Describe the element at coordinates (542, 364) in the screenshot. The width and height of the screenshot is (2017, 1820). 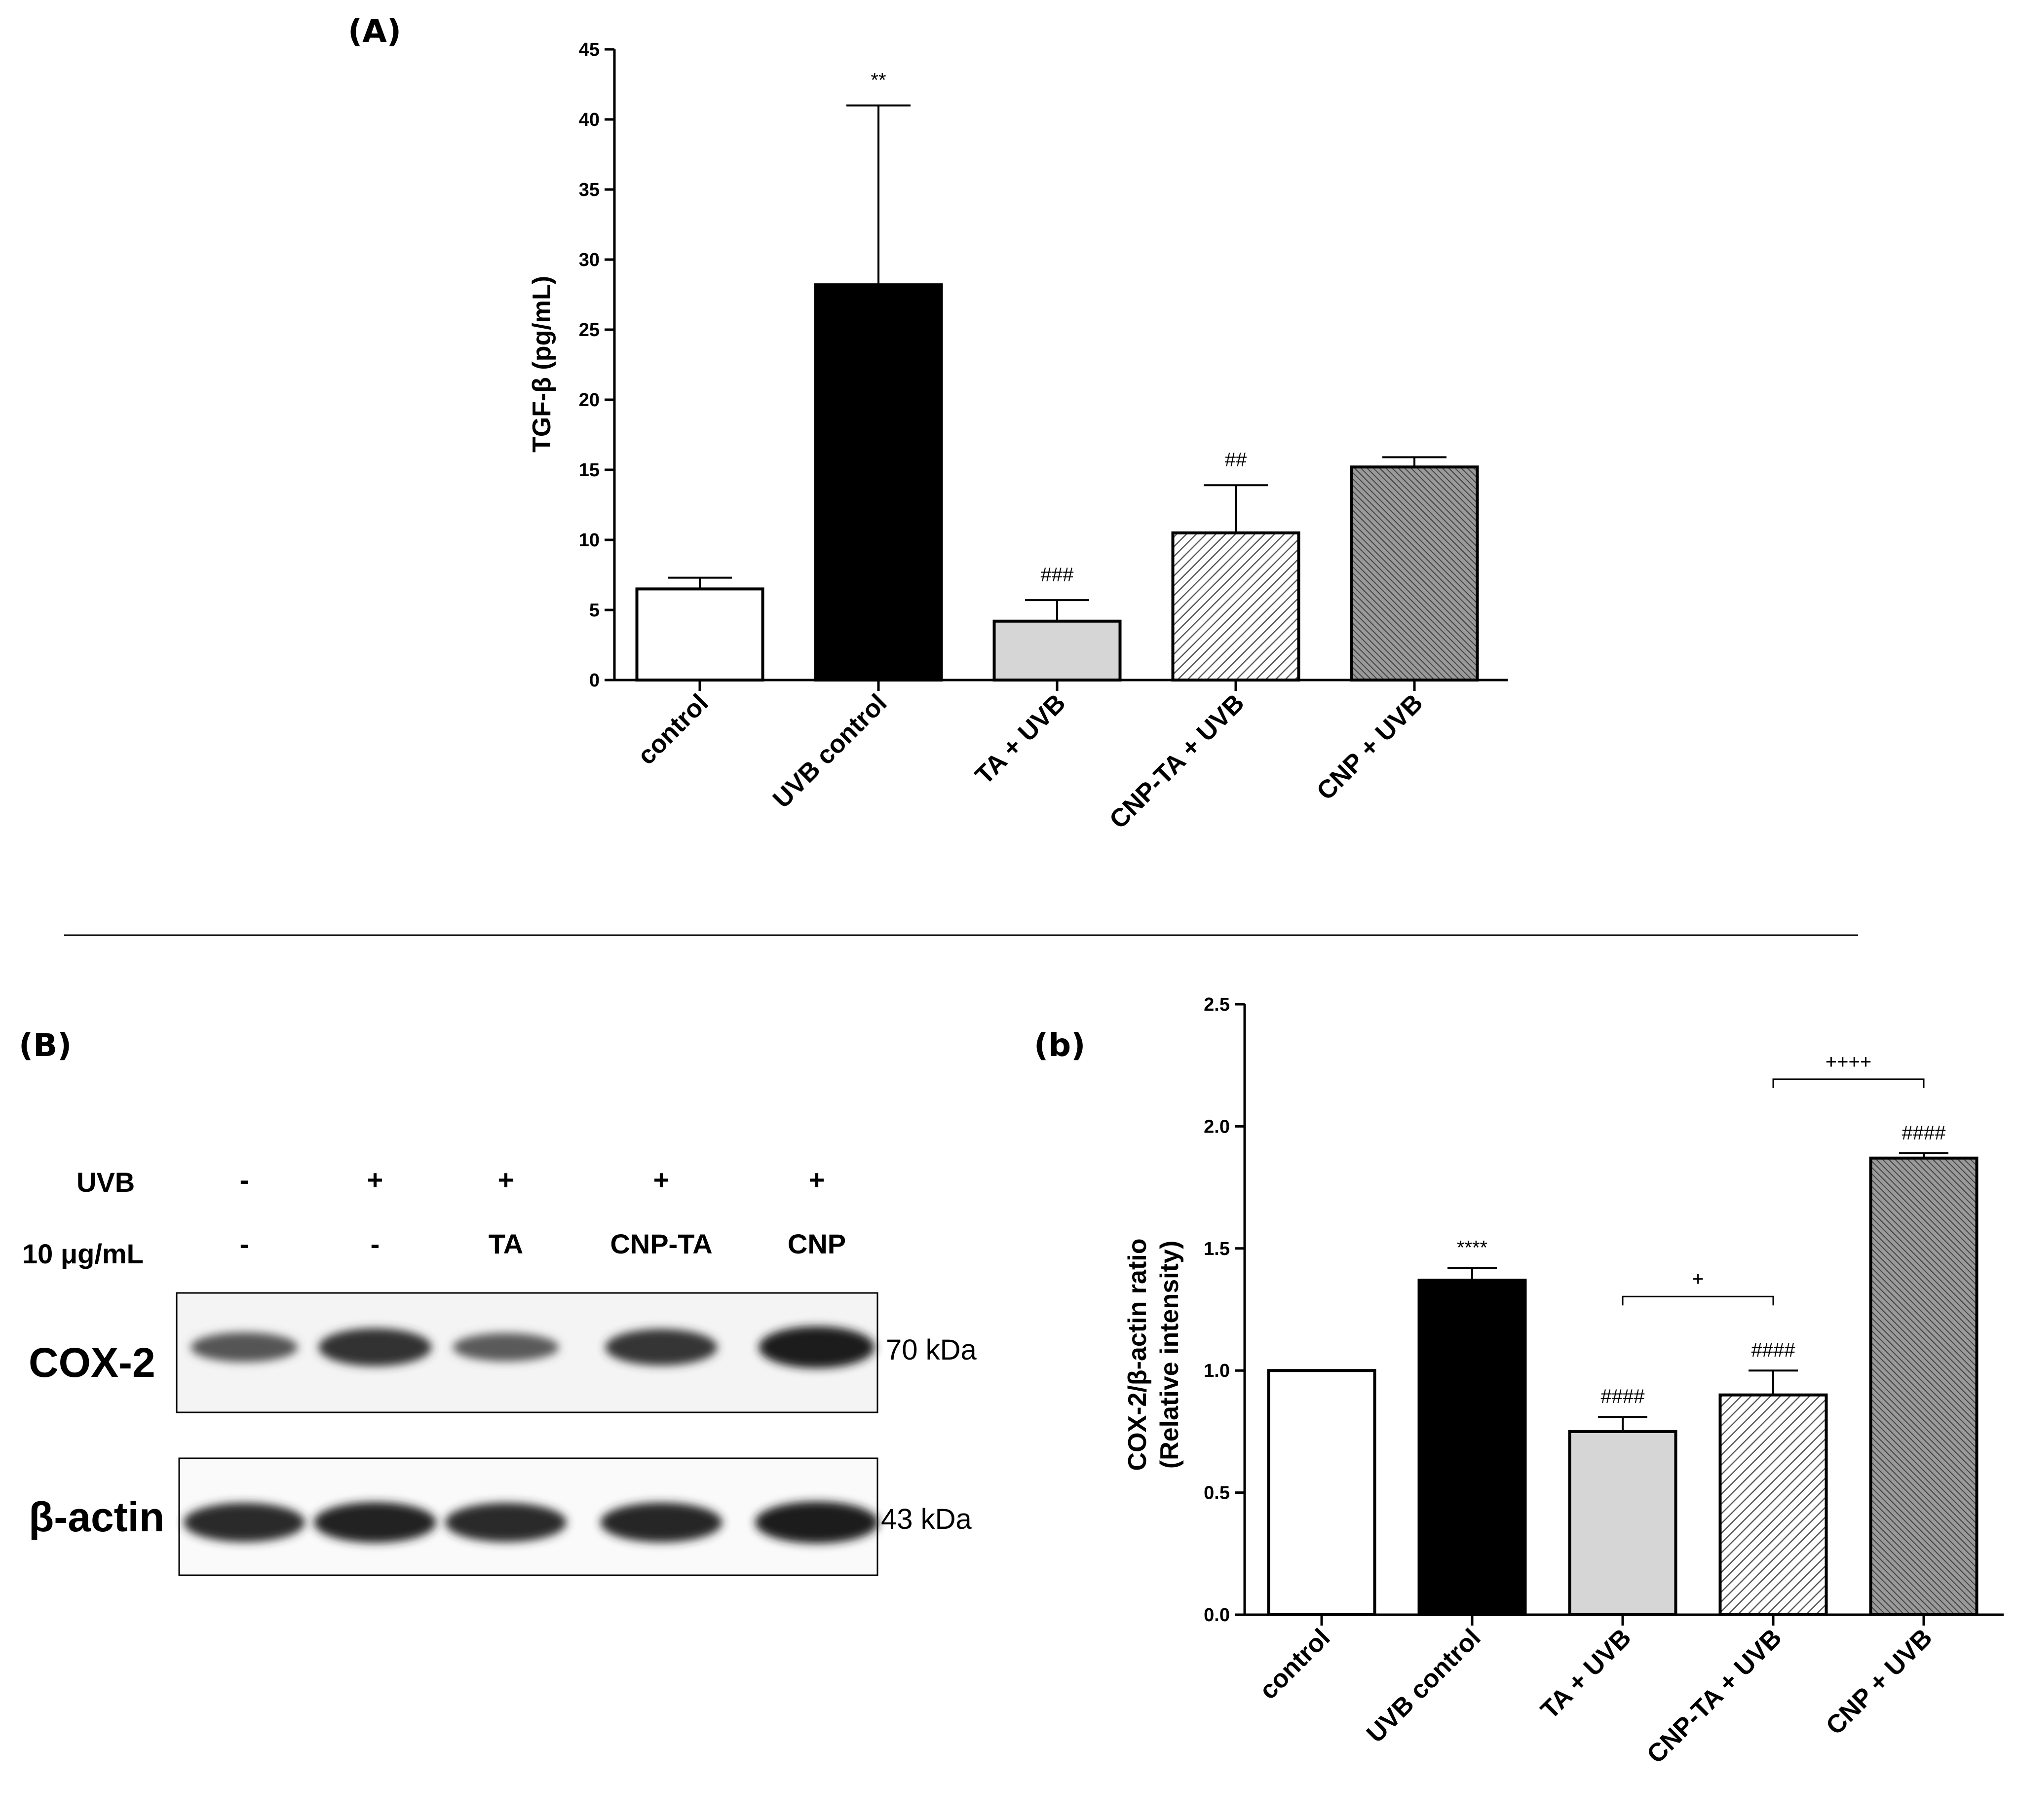
I see `y-axis-title: TGF-β (pg/mL)` at that location.